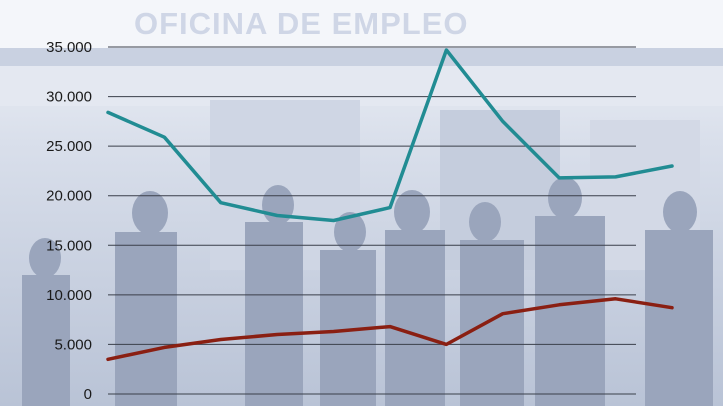 The height and width of the screenshot is (406, 723). What do you see at coordinates (73, 344) in the screenshot?
I see `y-tick-label-5000: 5.000` at bounding box center [73, 344].